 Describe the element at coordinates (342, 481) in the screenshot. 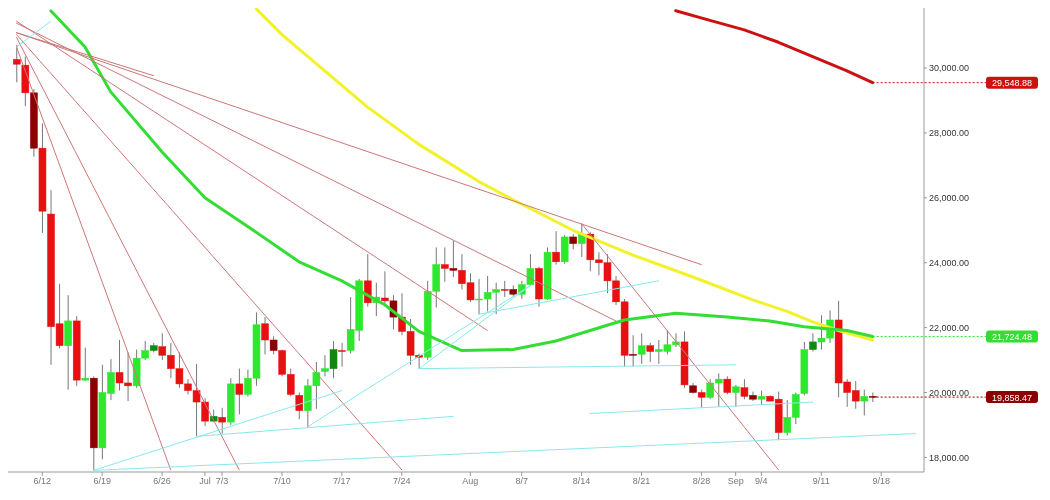

I see `x-tick-label: 7/17` at that location.